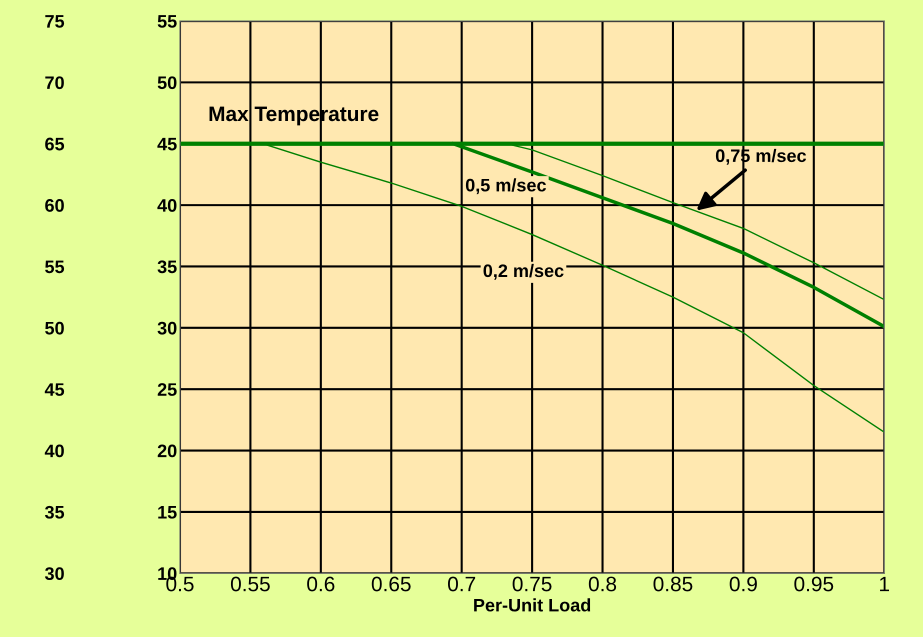  What do you see at coordinates (167, 83) in the screenshot?
I see `y-tick-label: 50` at bounding box center [167, 83].